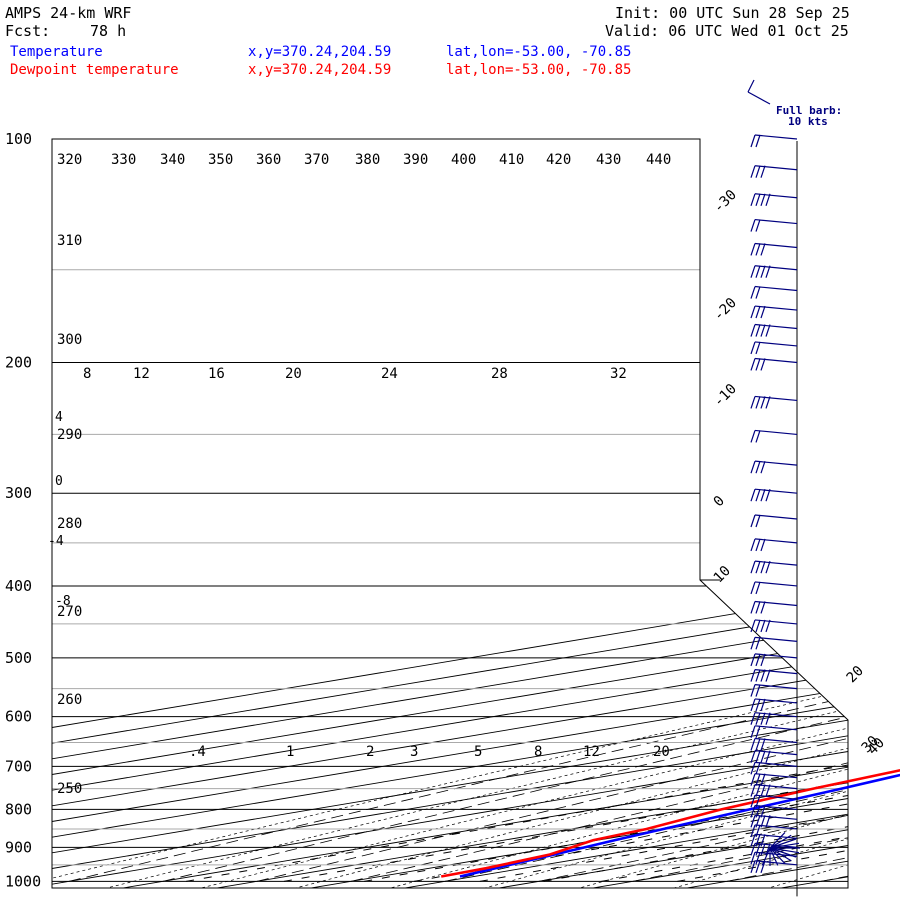  What do you see at coordinates (68, 13) in the screenshot?
I see `model-title: AMPS 24-km WRF` at bounding box center [68, 13].